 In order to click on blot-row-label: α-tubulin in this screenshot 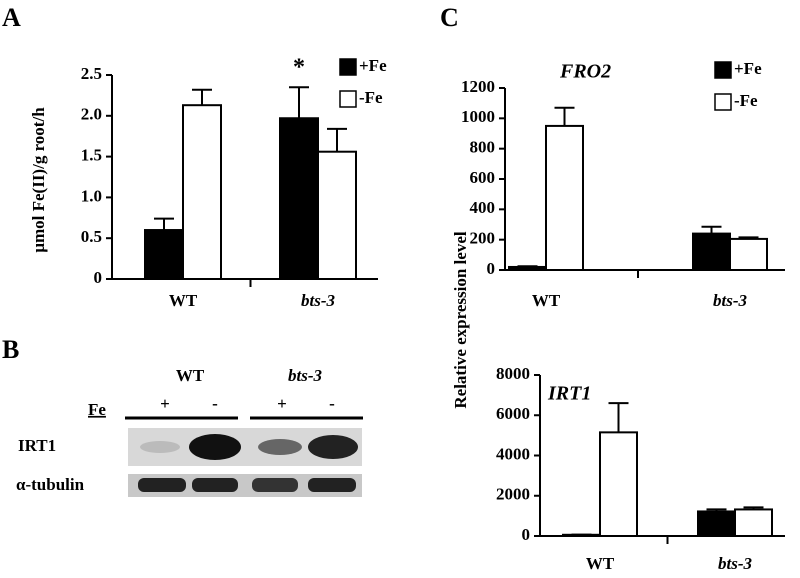, I will do `click(50, 484)`.